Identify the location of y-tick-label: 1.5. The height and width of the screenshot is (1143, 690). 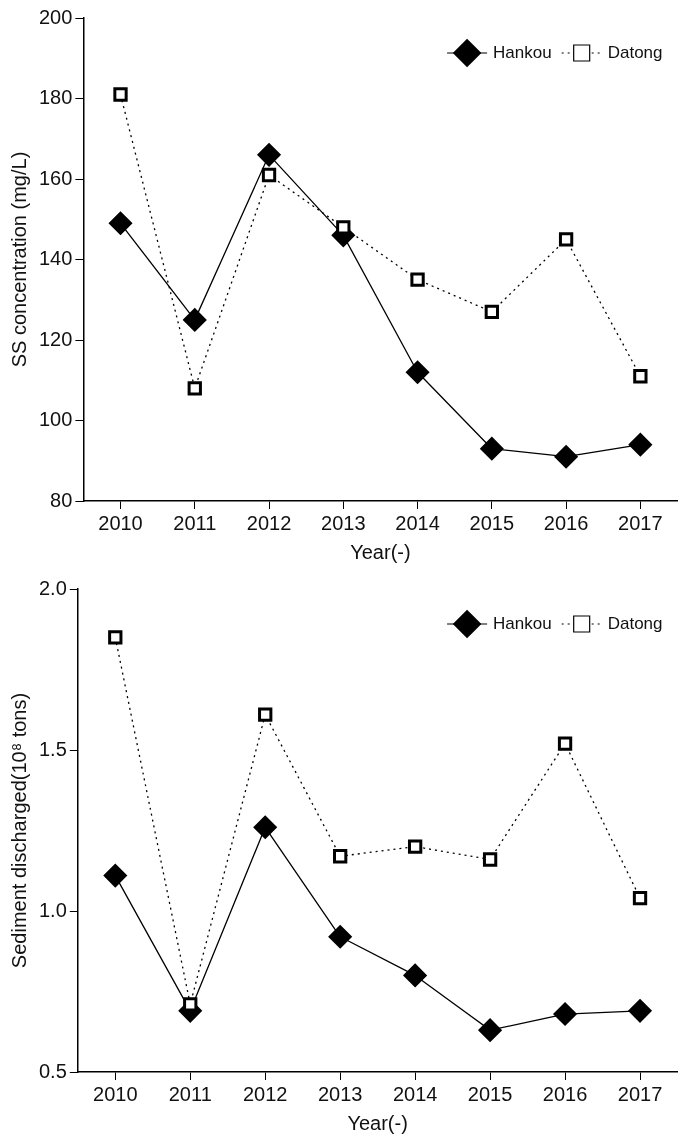
(52, 748).